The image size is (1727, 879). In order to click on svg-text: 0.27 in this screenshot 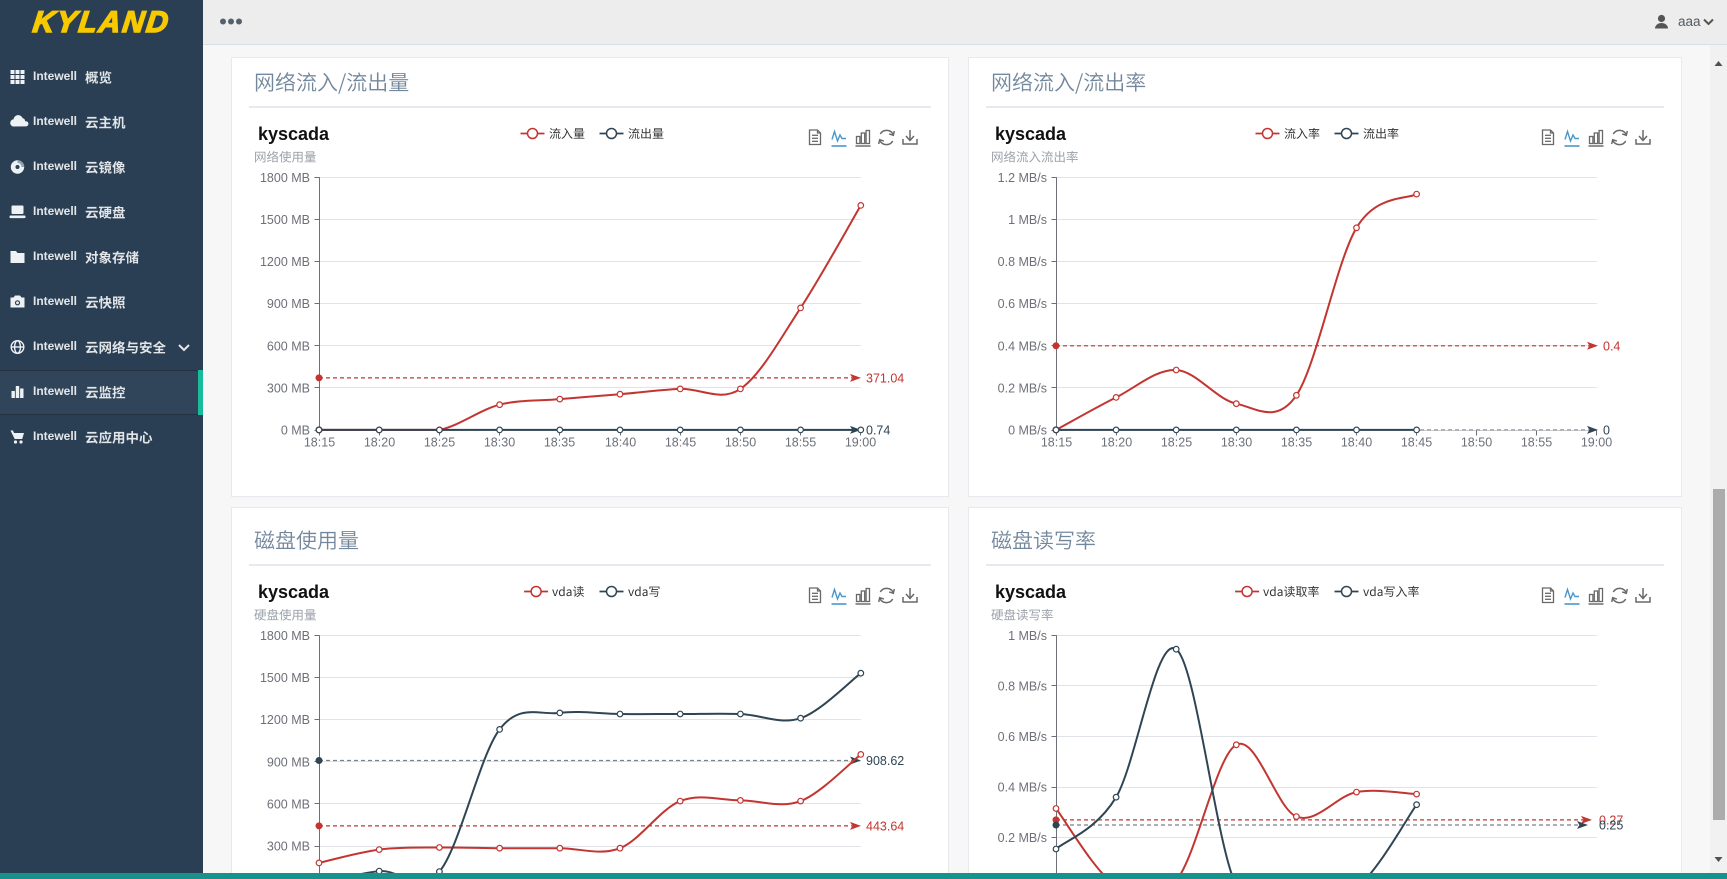, I will do `click(1611, 820)`.